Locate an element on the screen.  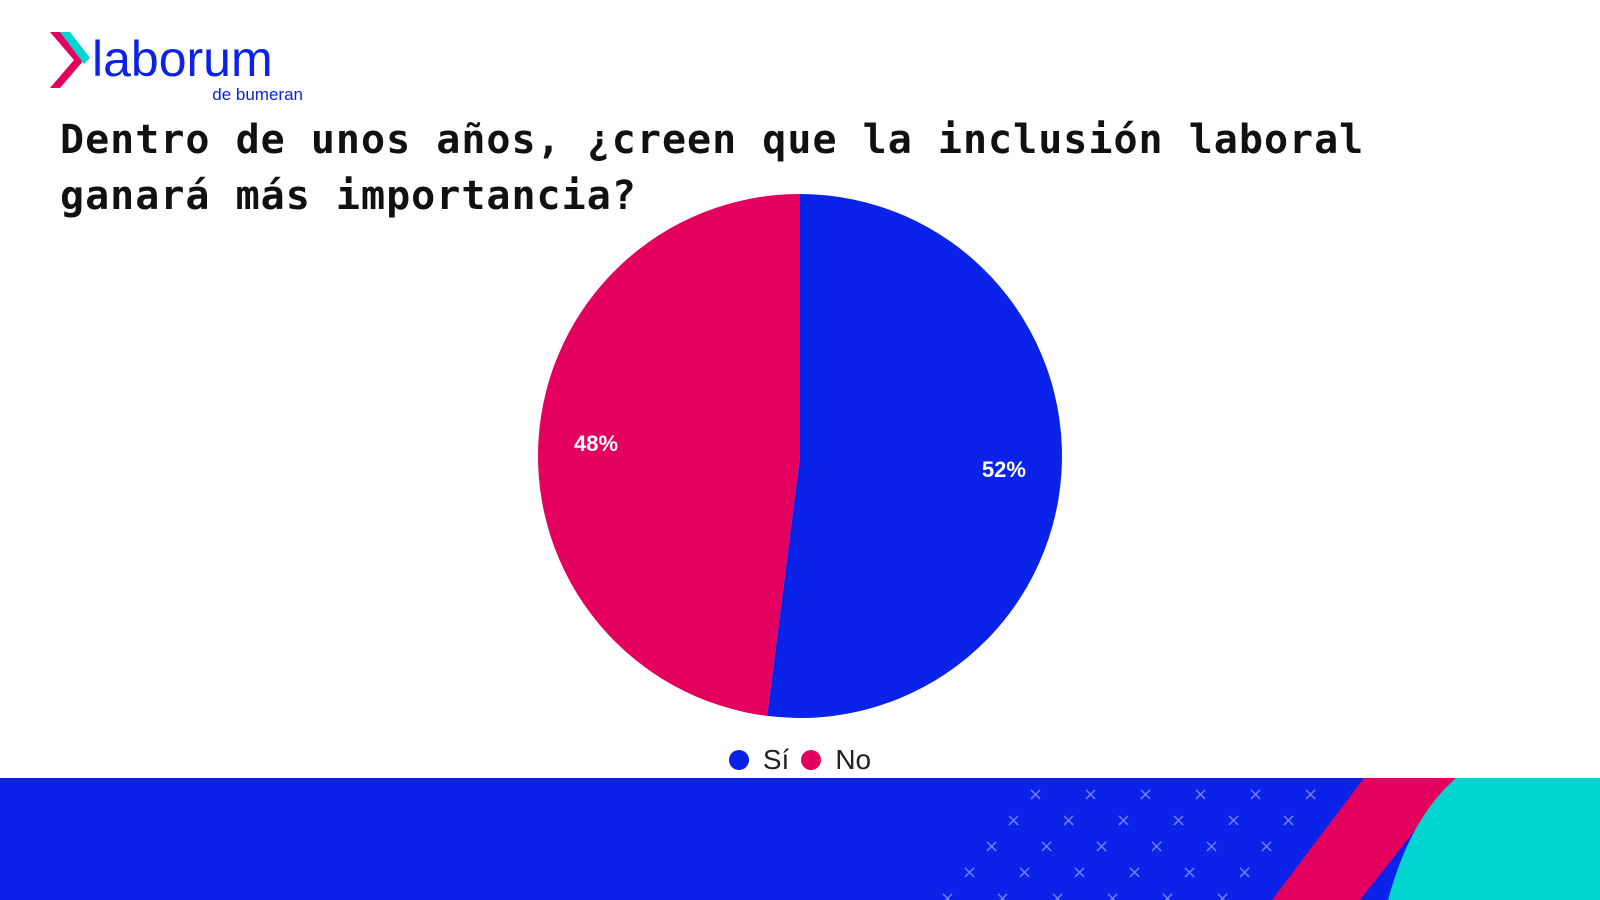
footer-banner: × × × × × × × × × × × × × × × × × × × × × × × × × × × × × × is located at coordinates (800, 839).